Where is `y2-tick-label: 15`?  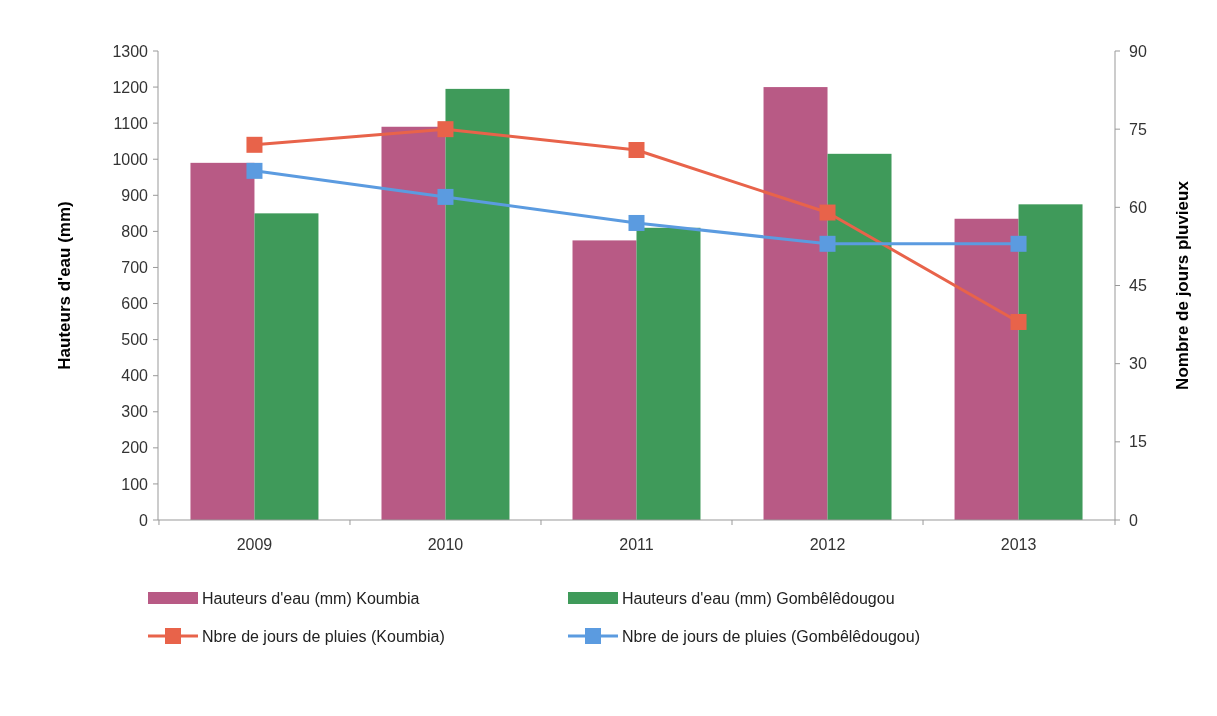 y2-tick-label: 15 is located at coordinates (1138, 442).